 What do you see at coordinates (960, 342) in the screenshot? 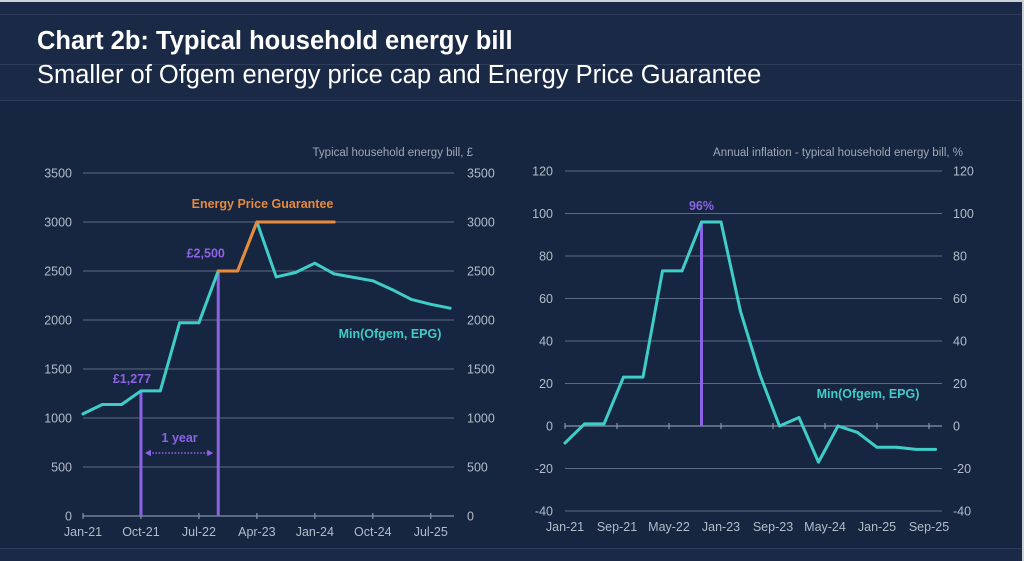
I see `y-tick-label-right: 40` at bounding box center [960, 342].